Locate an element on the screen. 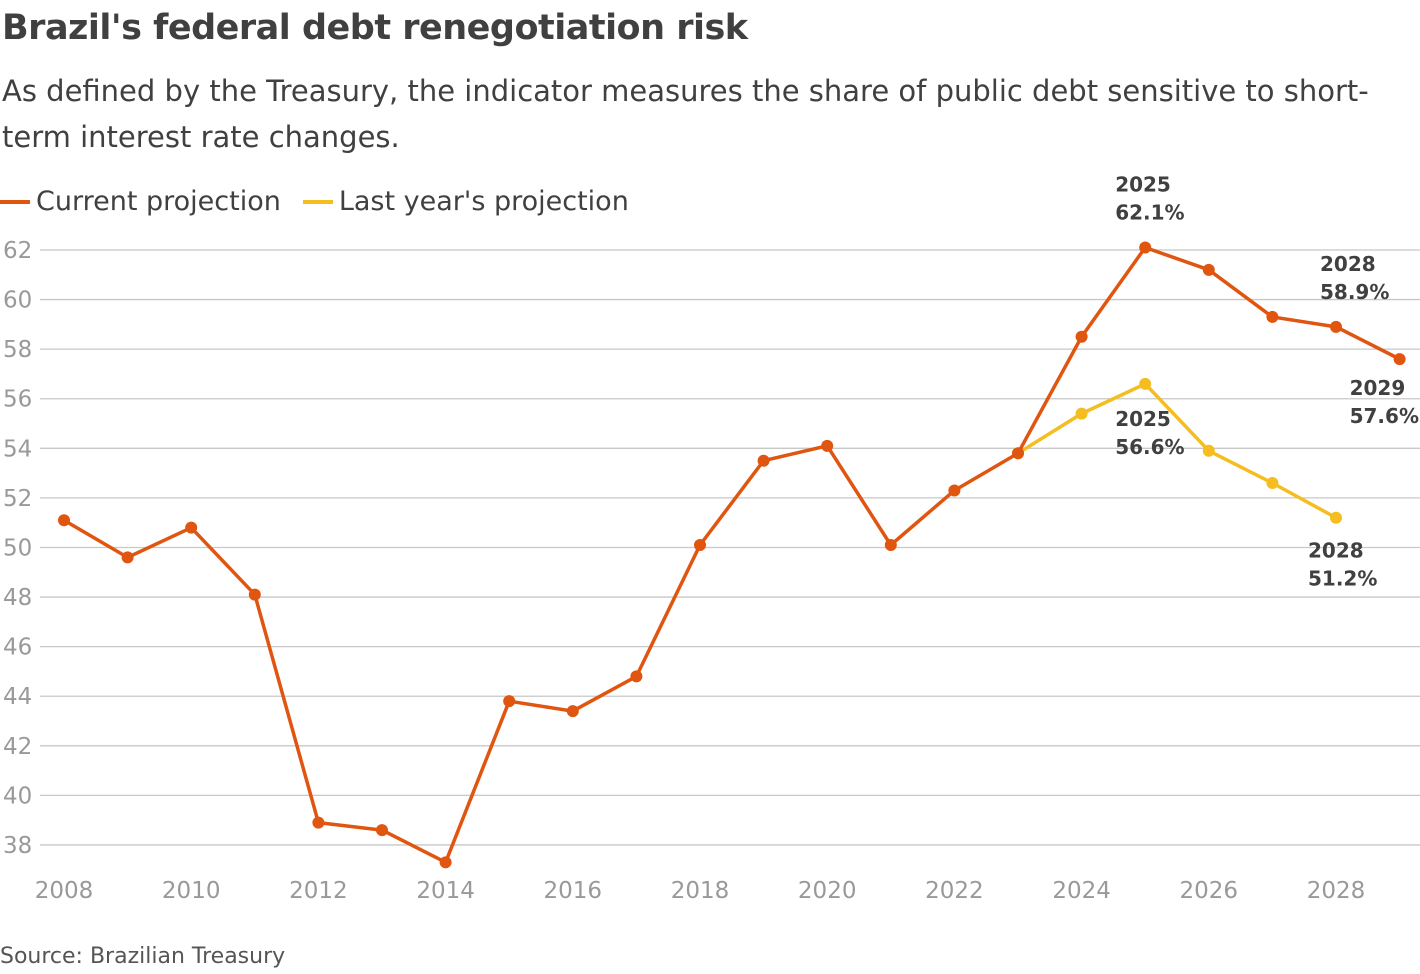 This screenshot has height=974, width=1420. annotation-value: 62.1% is located at coordinates (1149, 213).